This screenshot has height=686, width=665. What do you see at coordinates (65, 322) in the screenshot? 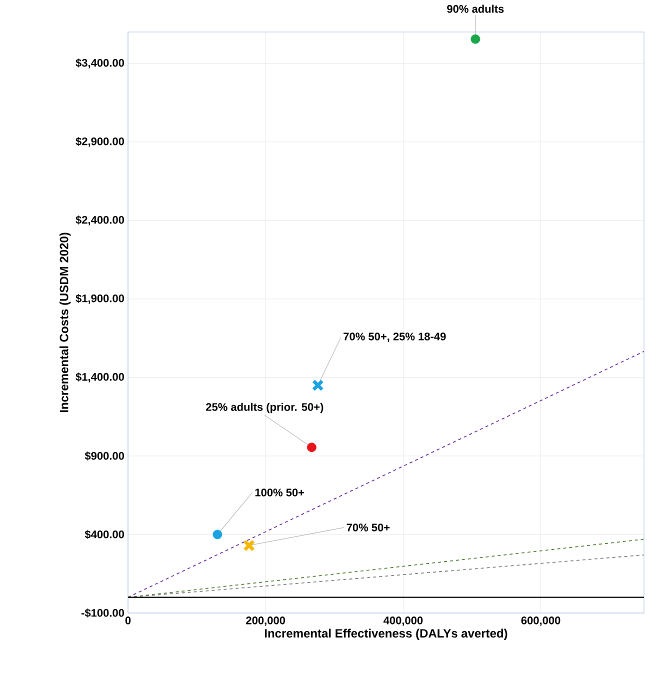
I see `y-axis-title: Incremental Costs (USDM 2020)` at bounding box center [65, 322].